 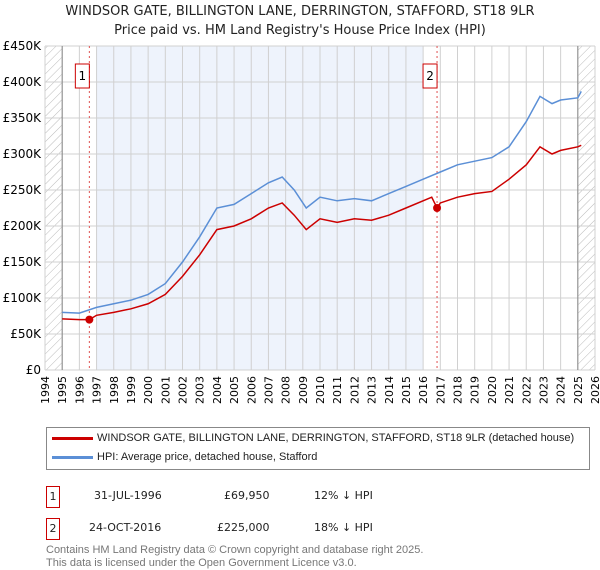 I want to click on sale-label: 2, so click(x=430, y=76).